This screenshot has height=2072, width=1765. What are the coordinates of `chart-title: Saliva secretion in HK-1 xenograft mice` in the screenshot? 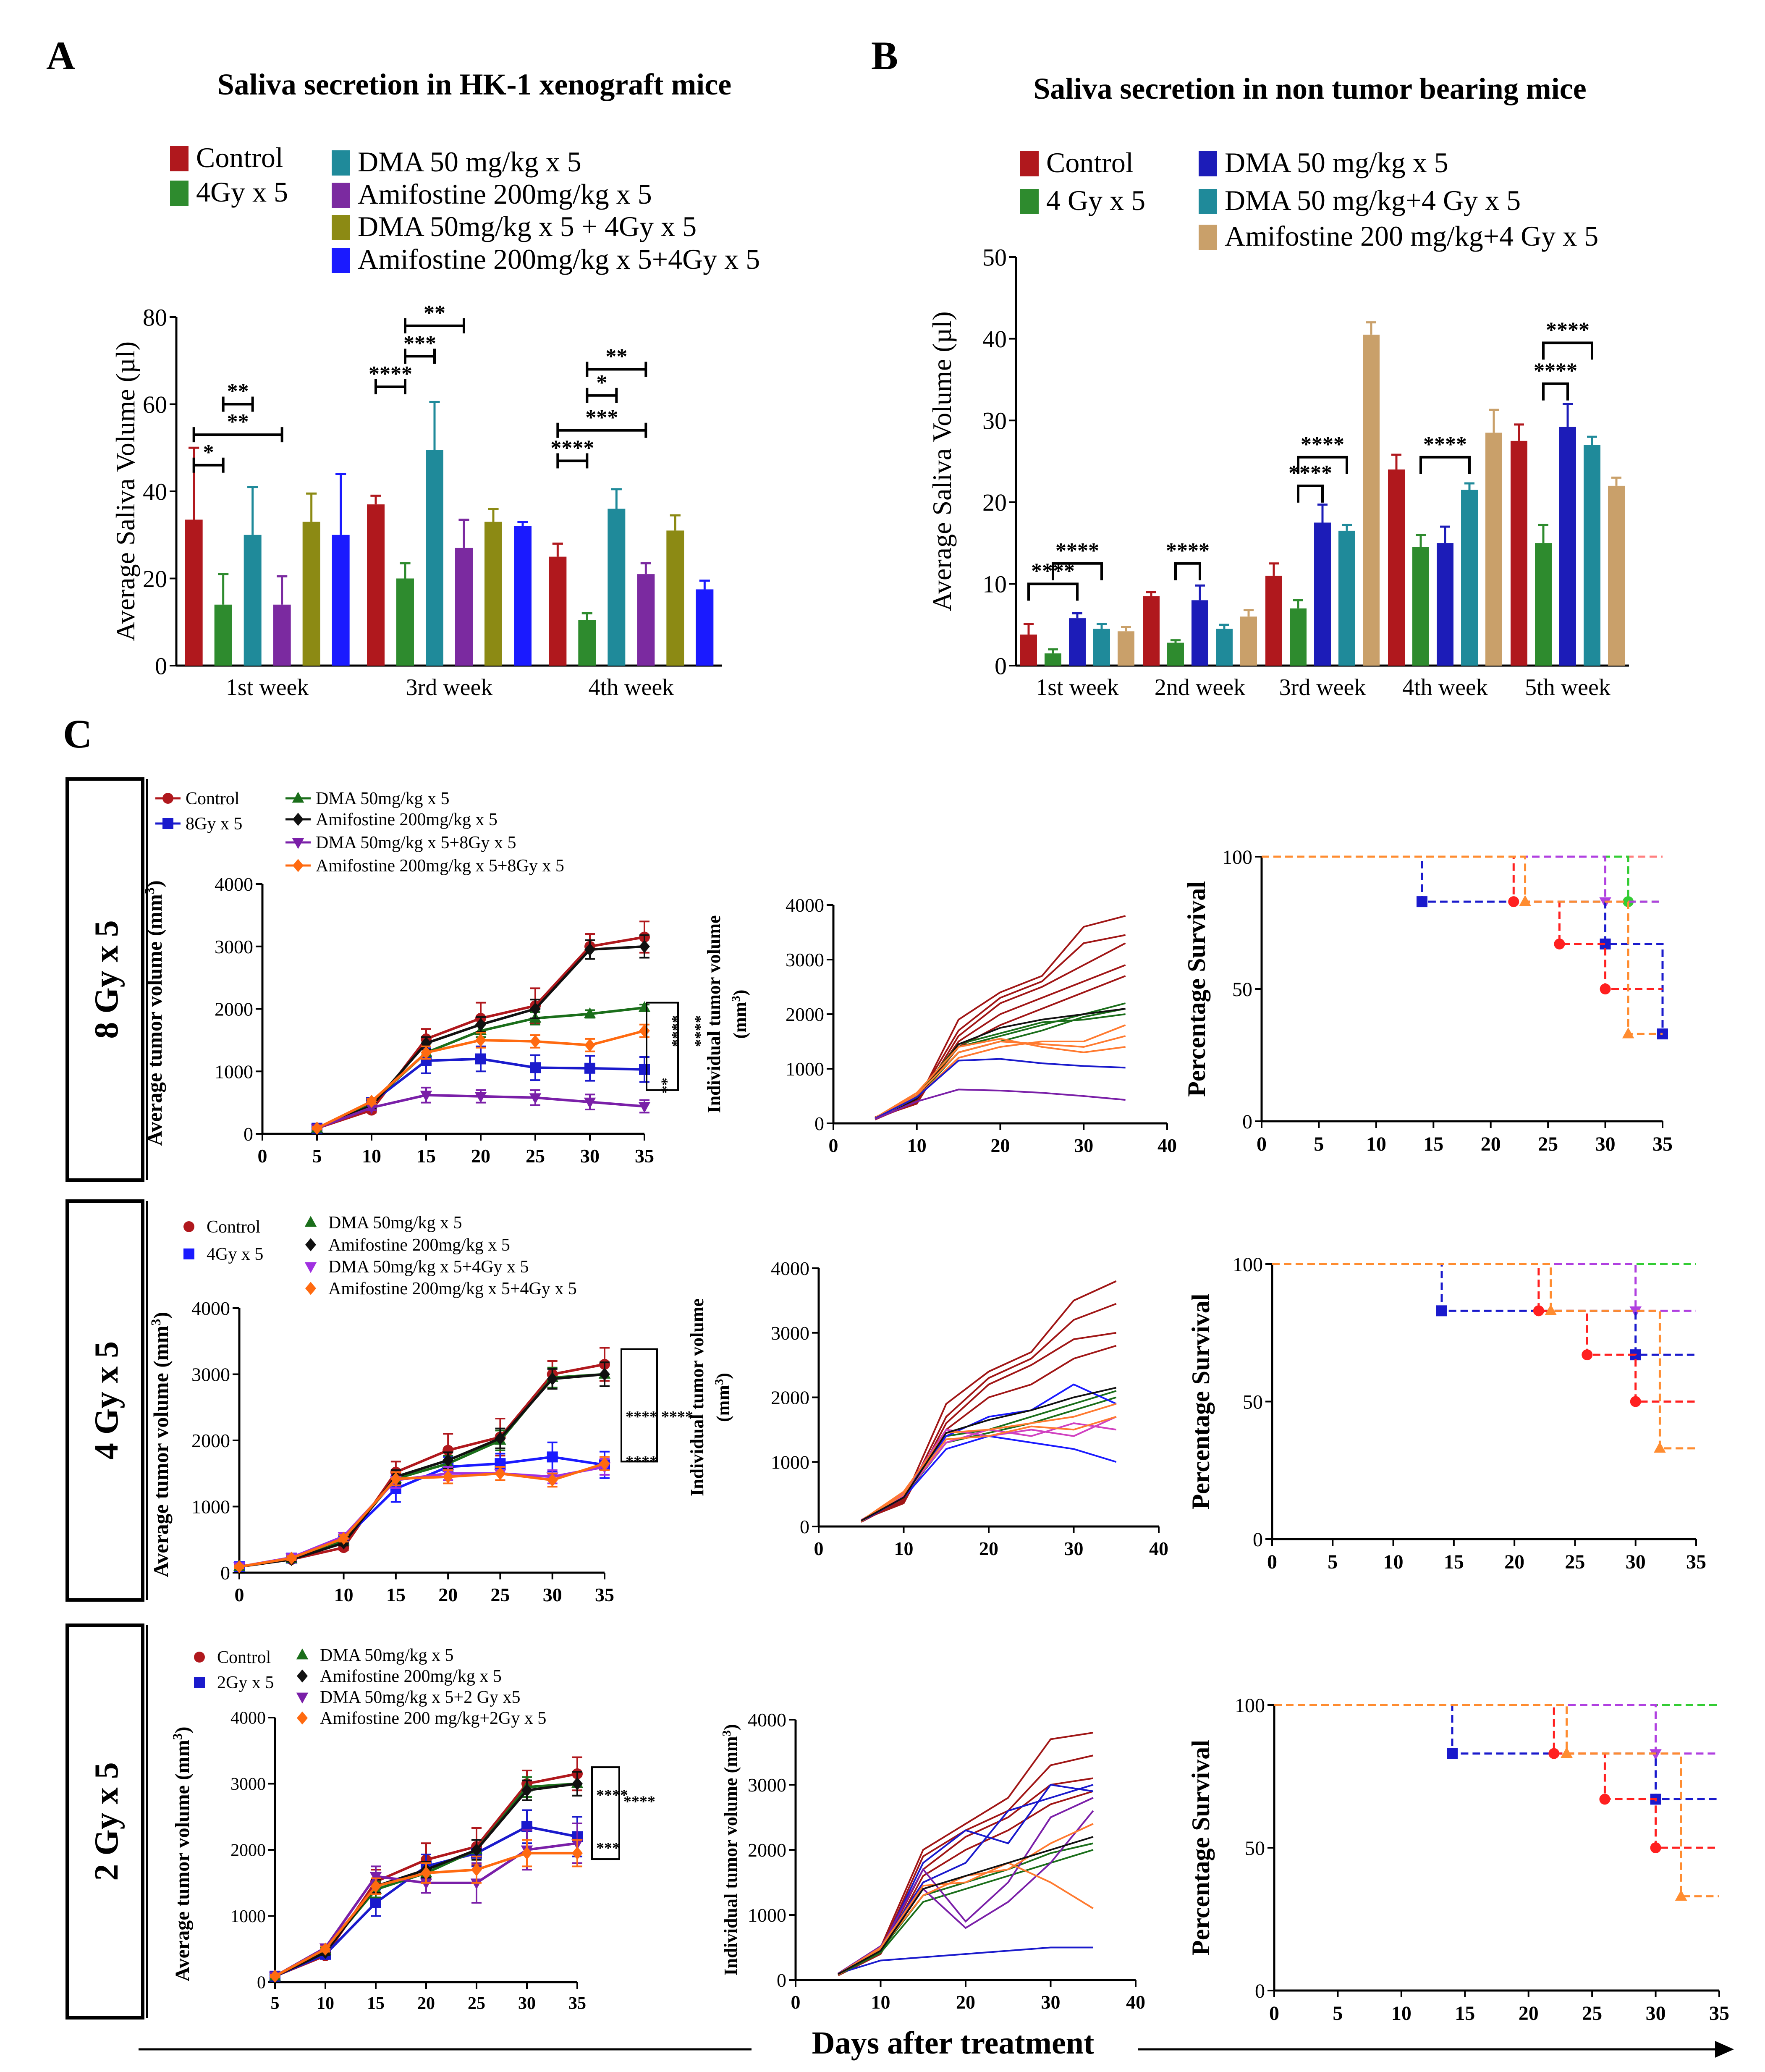 It's located at (474, 85).